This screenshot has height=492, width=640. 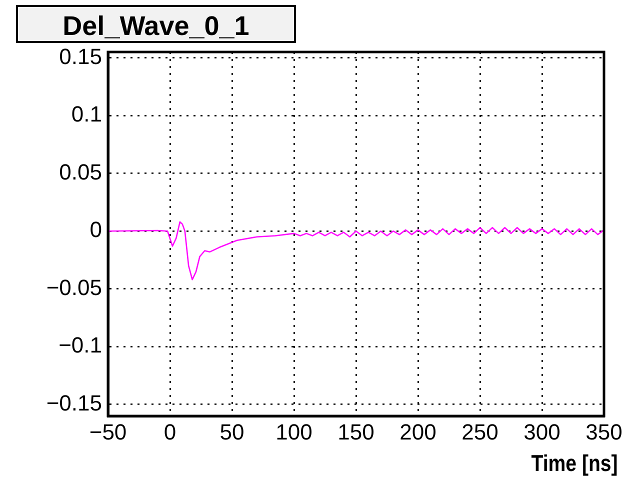 What do you see at coordinates (80, 171) in the screenshot?
I see `y-tick-label: 0.05` at bounding box center [80, 171].